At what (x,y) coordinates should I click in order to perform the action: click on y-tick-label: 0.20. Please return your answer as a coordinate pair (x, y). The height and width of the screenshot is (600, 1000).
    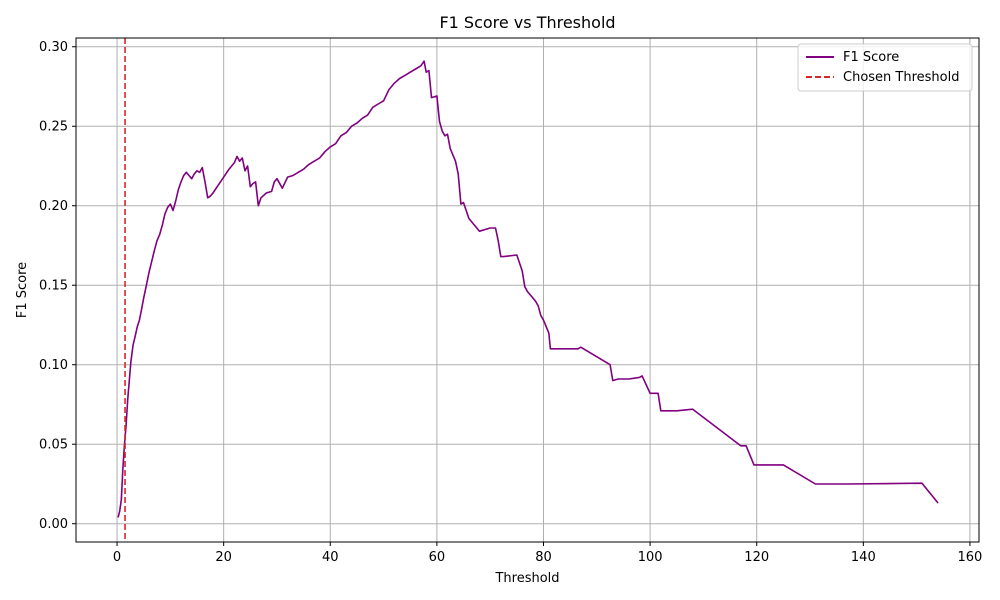
    Looking at the image, I should click on (53, 206).